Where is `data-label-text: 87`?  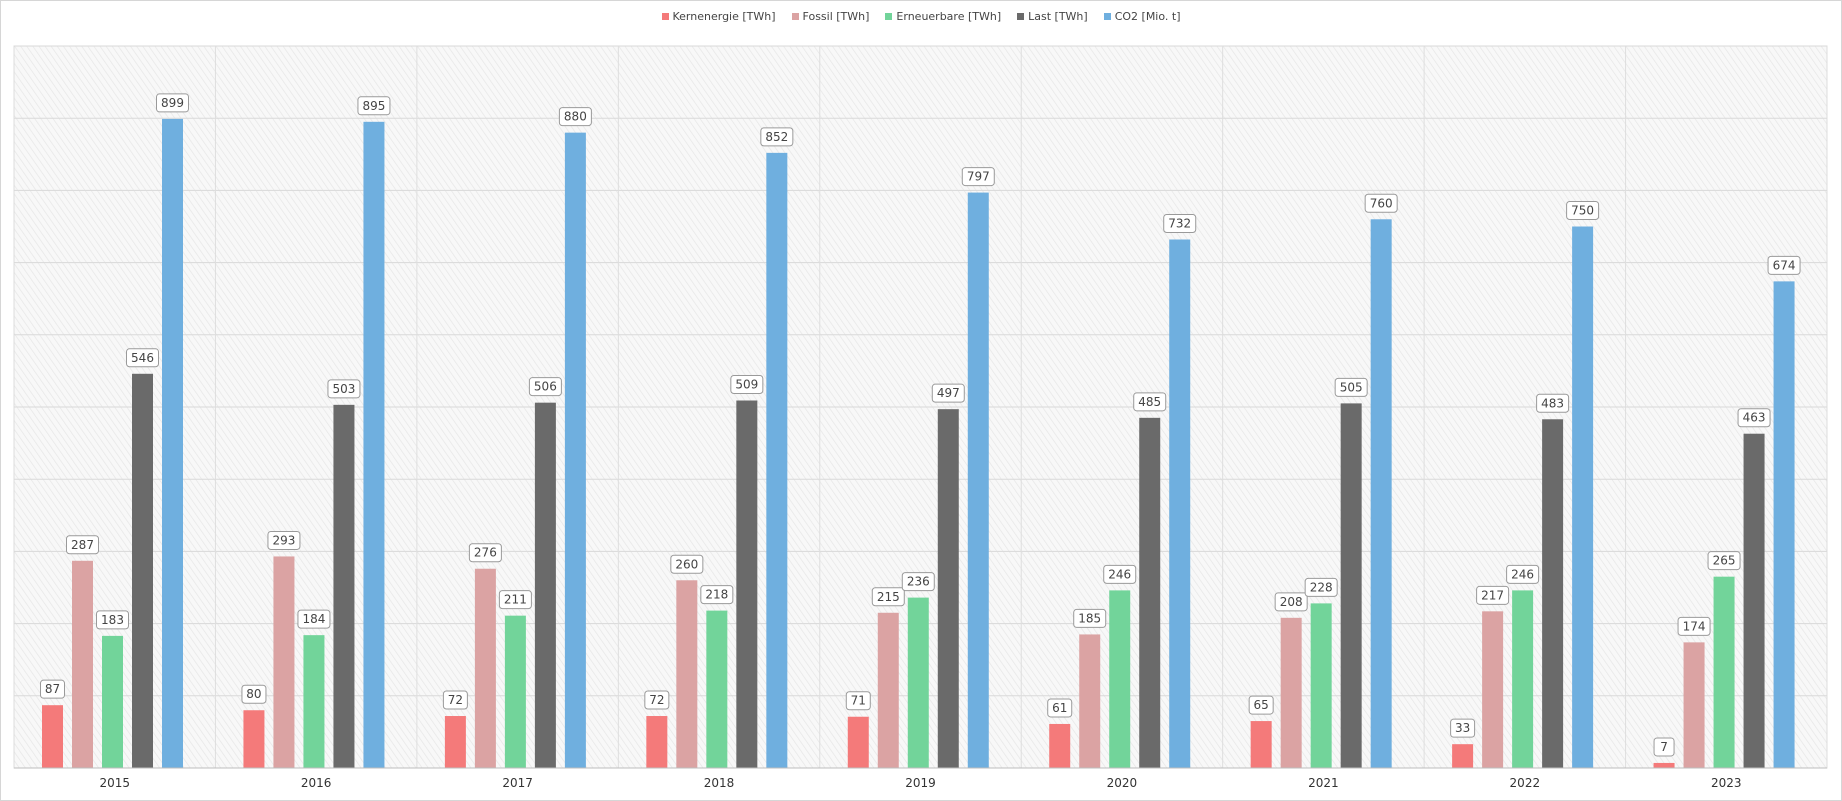
data-label-text: 87 is located at coordinates (52, 689).